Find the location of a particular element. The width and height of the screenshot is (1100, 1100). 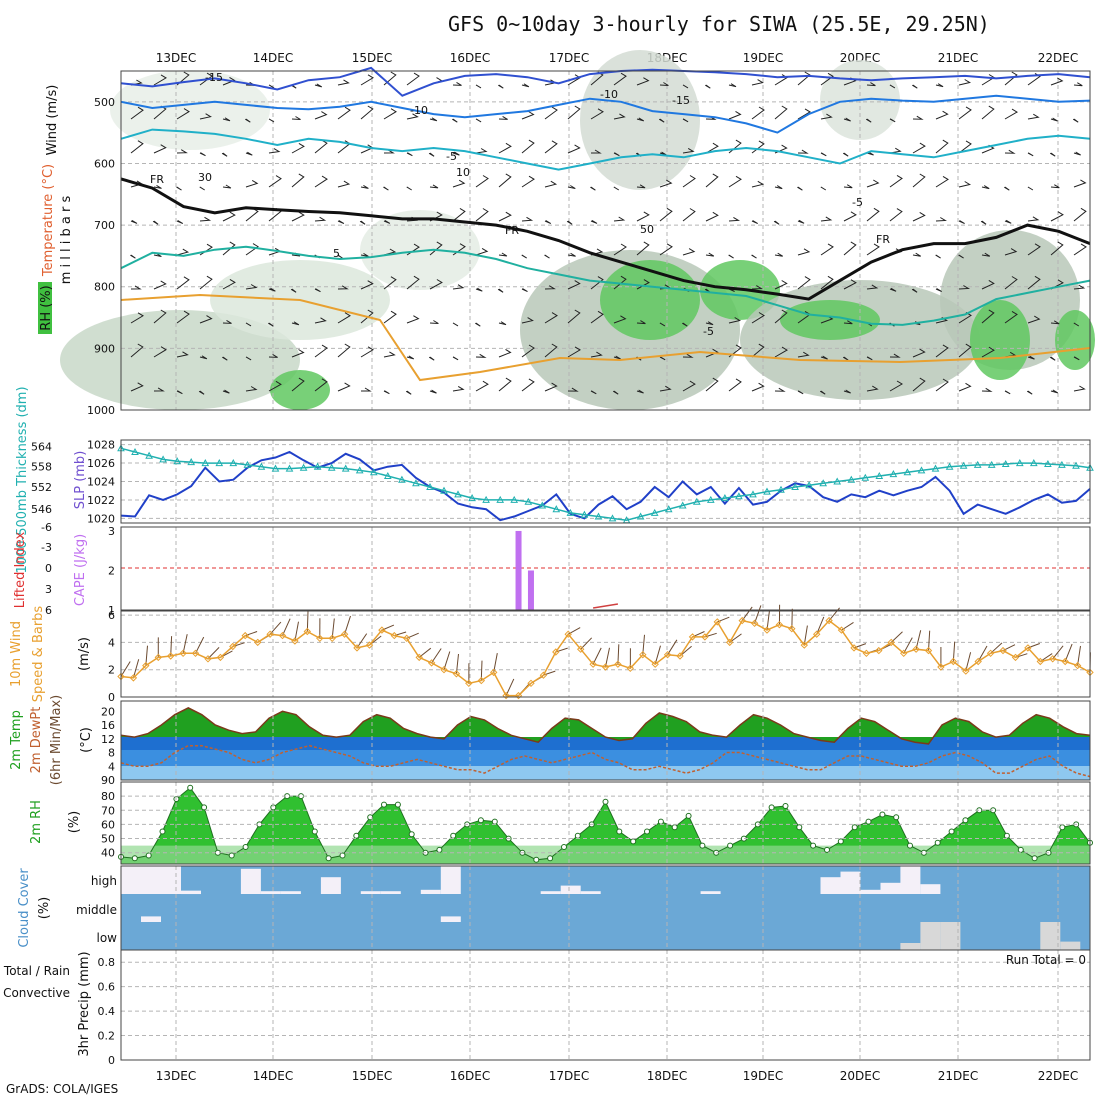

date-label-bottom: 21DEC is located at coordinates (958, 1076).